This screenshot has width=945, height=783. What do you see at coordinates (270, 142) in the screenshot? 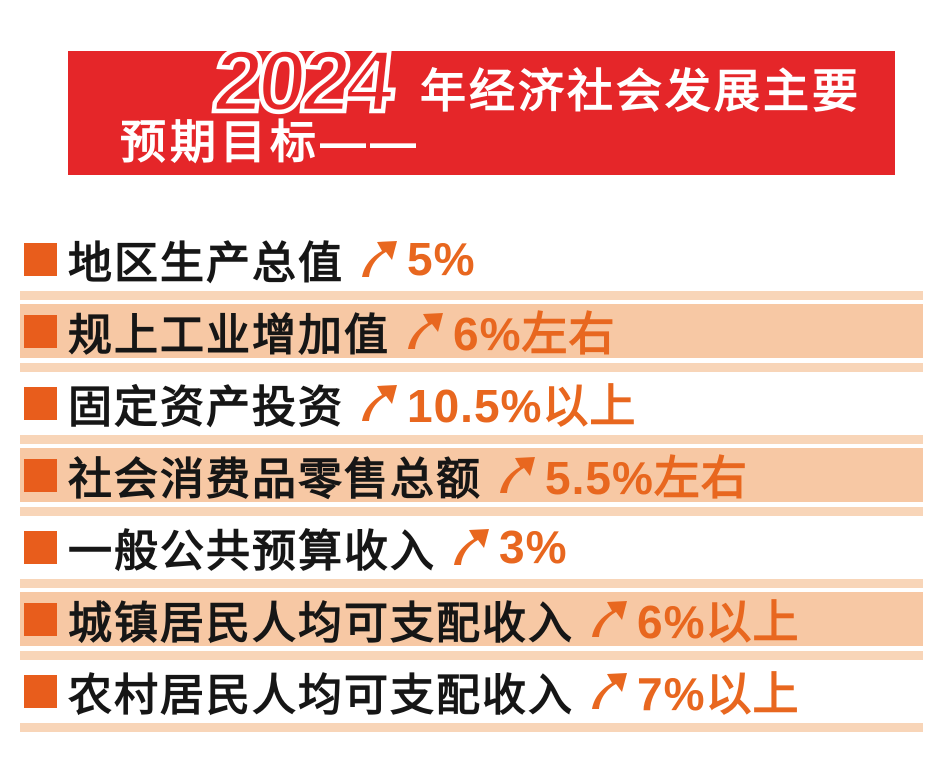
I see `title-line2: 预期目标——` at bounding box center [270, 142].